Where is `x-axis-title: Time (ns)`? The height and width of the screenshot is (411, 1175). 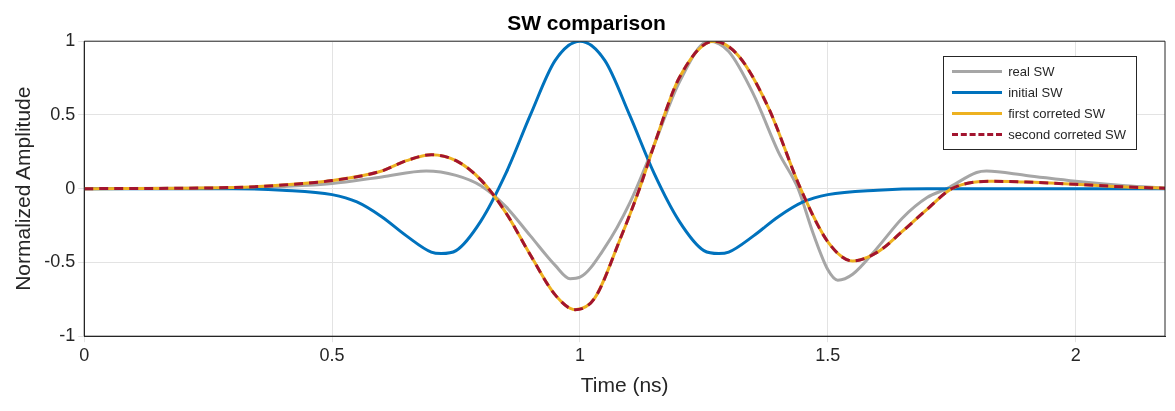
x-axis-title: Time (ns) is located at coordinates (624, 385).